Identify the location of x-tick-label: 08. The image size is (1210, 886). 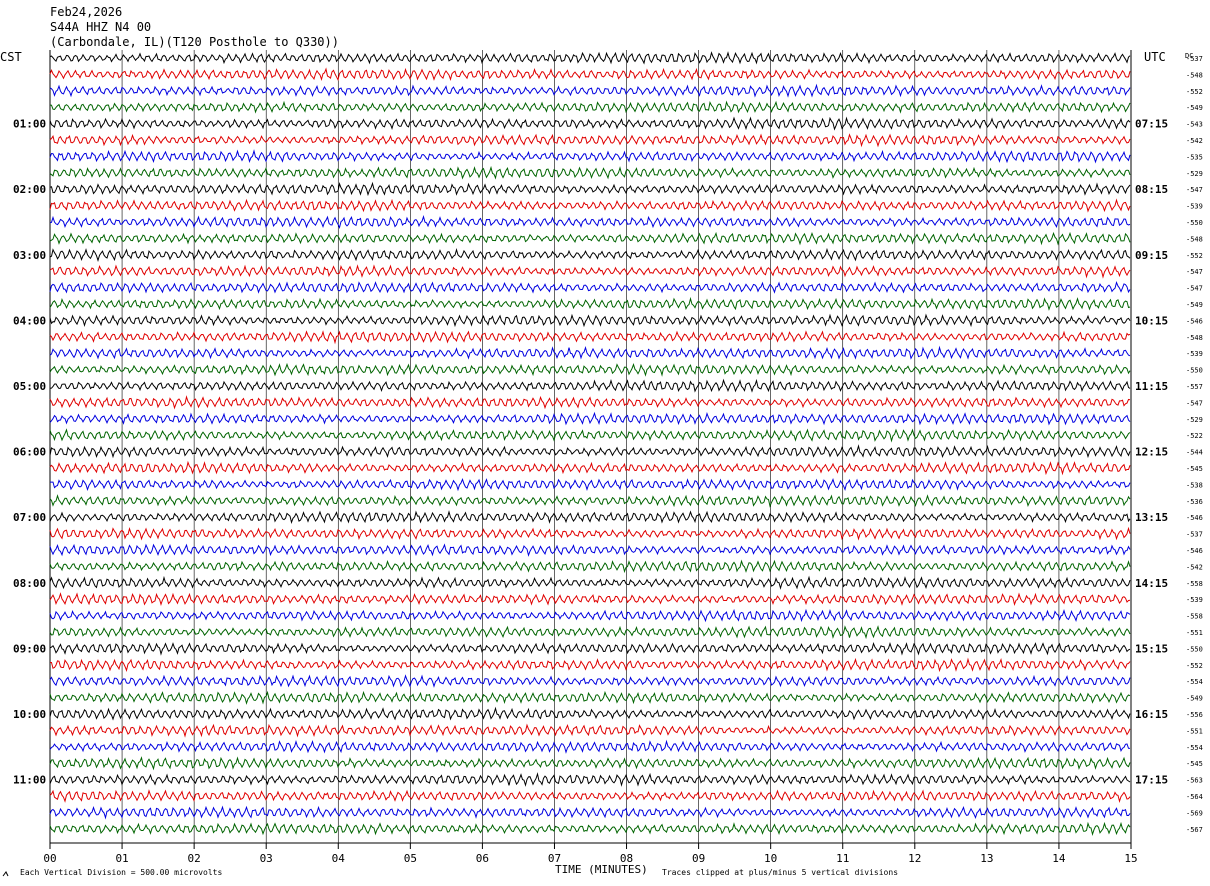
(626, 858).